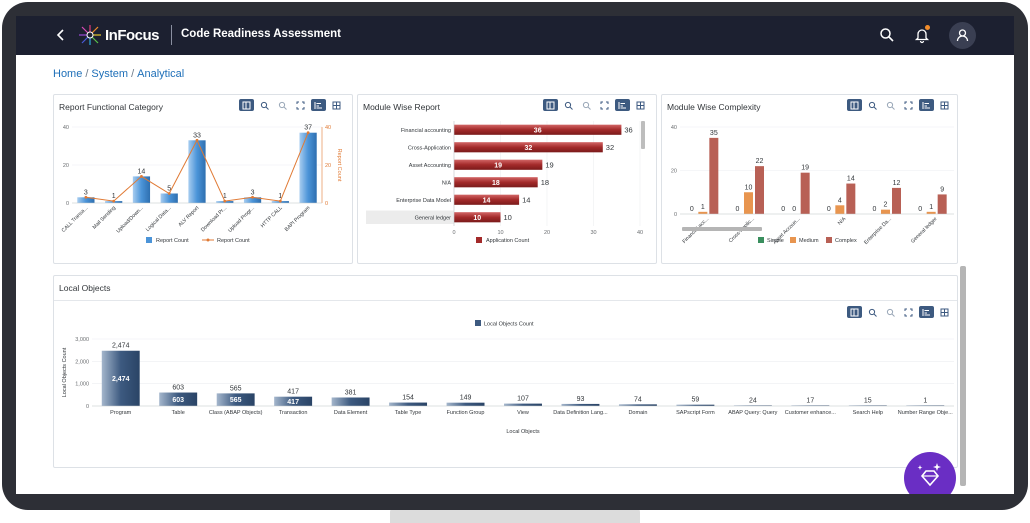 This screenshot has width=1030, height=523. What do you see at coordinates (931, 207) in the screenshot?
I see `data-label: 1` at bounding box center [931, 207].